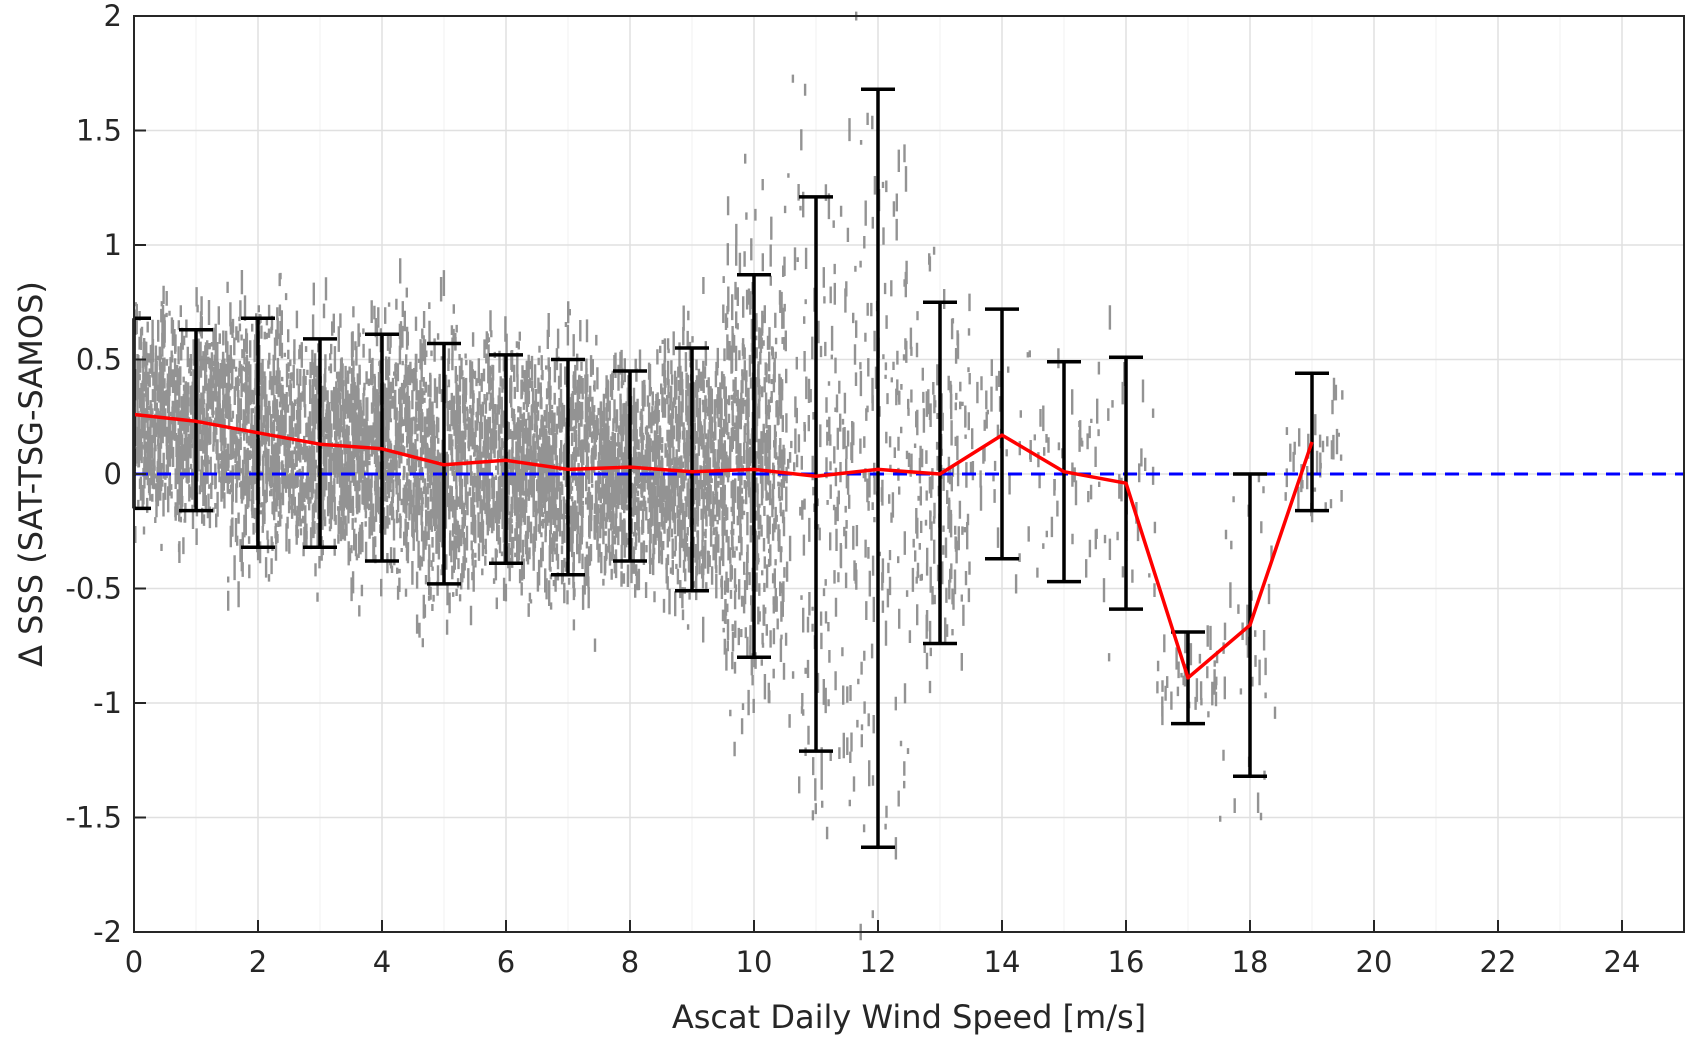 Image resolution: width=1687 pixels, height=1039 pixels. Describe the element at coordinates (113, 16) in the screenshot. I see `y-tick-label: 2` at that location.